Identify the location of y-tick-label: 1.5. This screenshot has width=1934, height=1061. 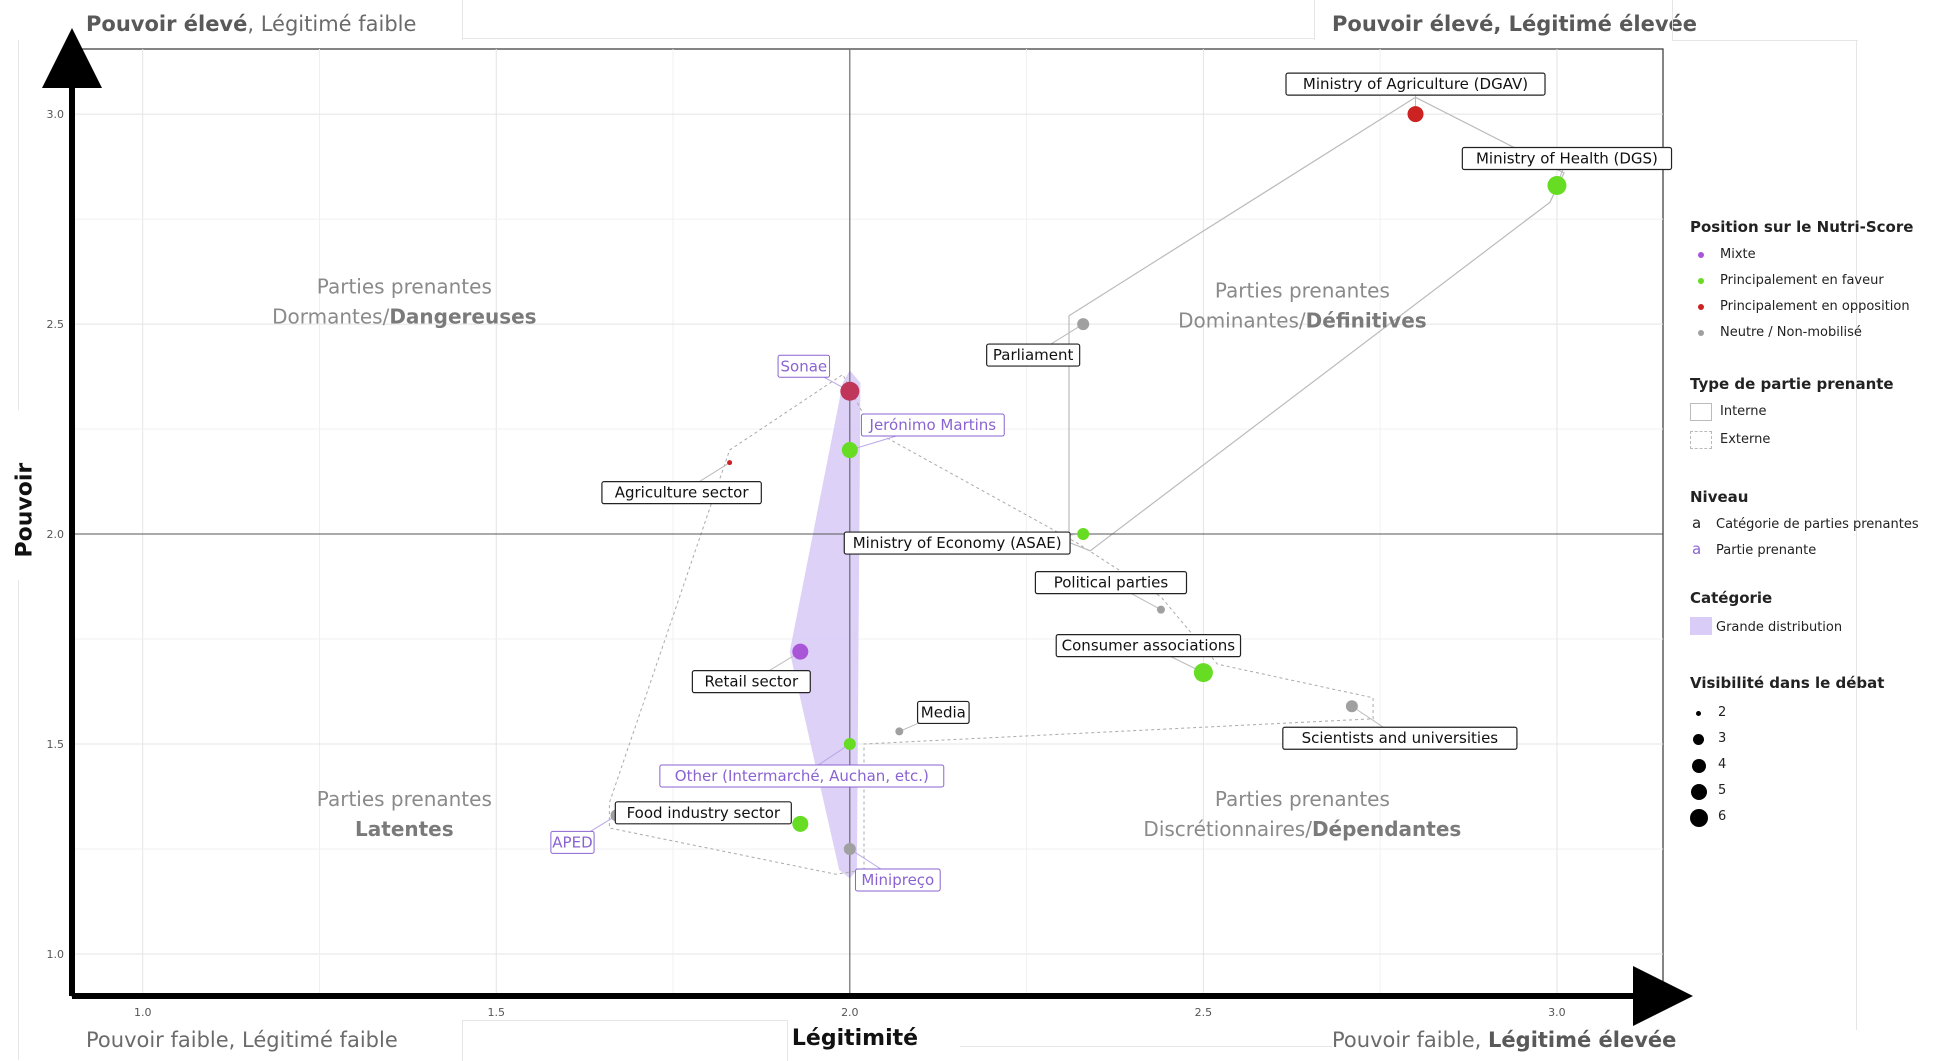
(56, 744).